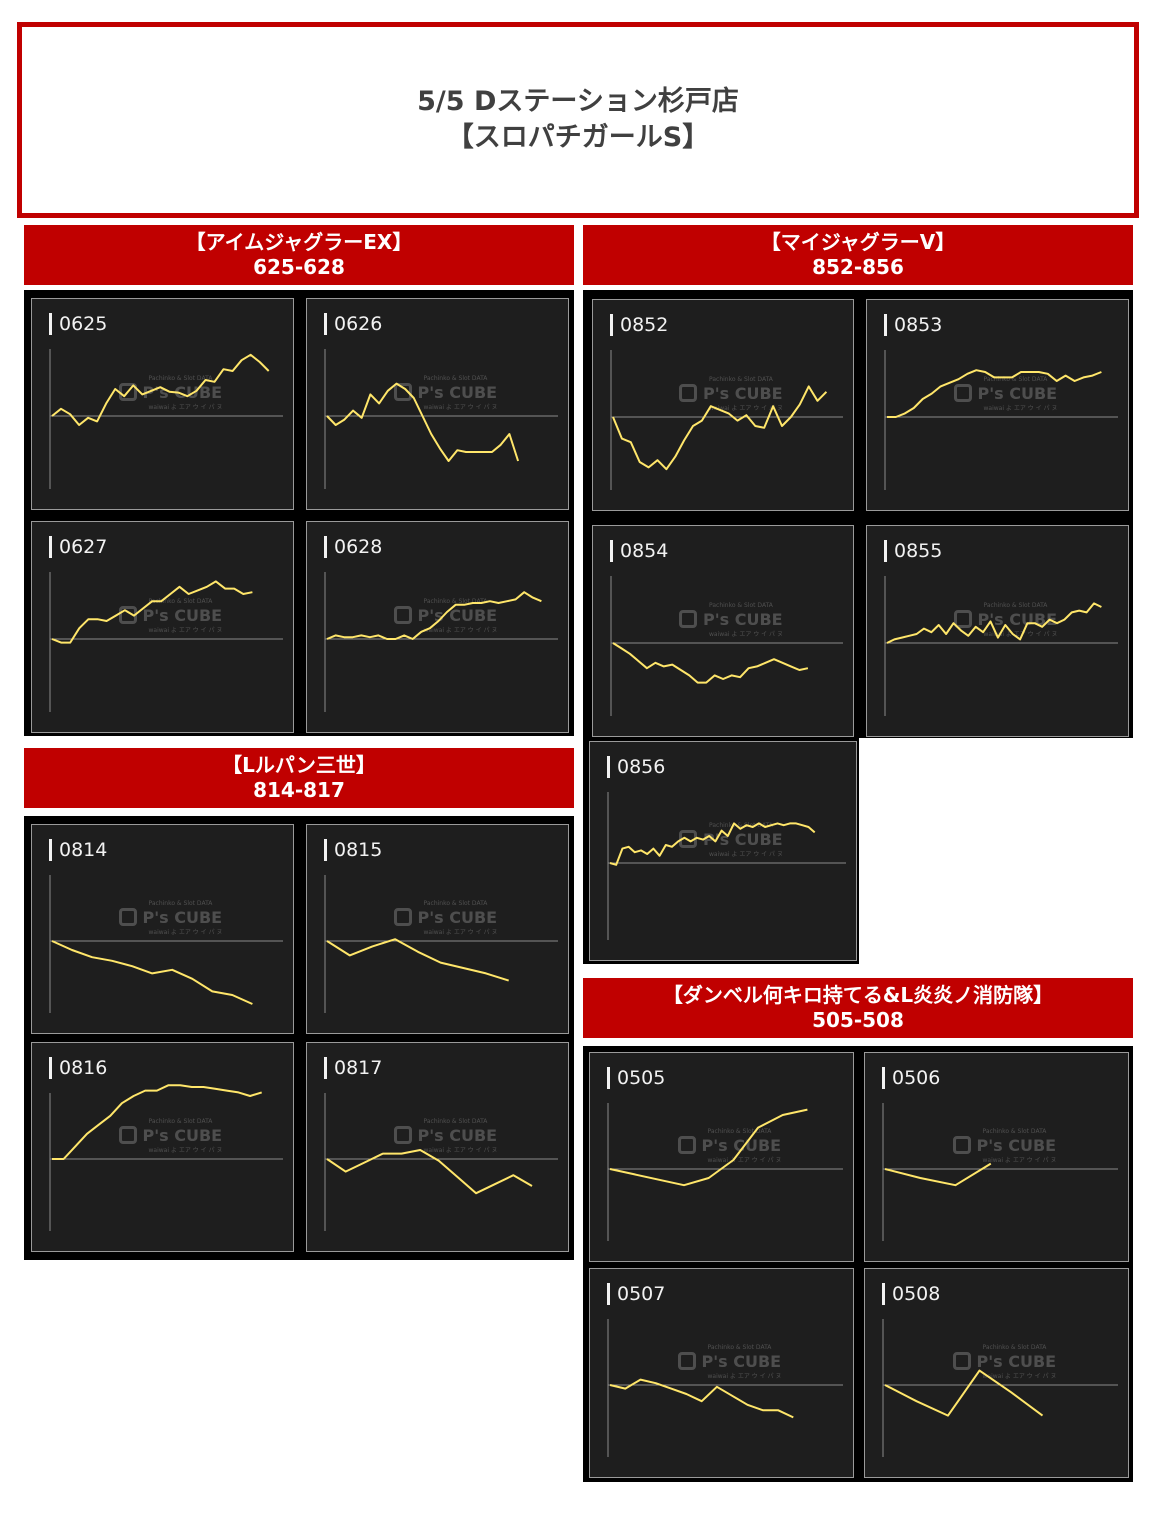 Image resolution: width=1155 pixels, height=1531 pixels. Describe the element at coordinates (299, 790) in the screenshot. I see `section-range: 814-817` at that location.